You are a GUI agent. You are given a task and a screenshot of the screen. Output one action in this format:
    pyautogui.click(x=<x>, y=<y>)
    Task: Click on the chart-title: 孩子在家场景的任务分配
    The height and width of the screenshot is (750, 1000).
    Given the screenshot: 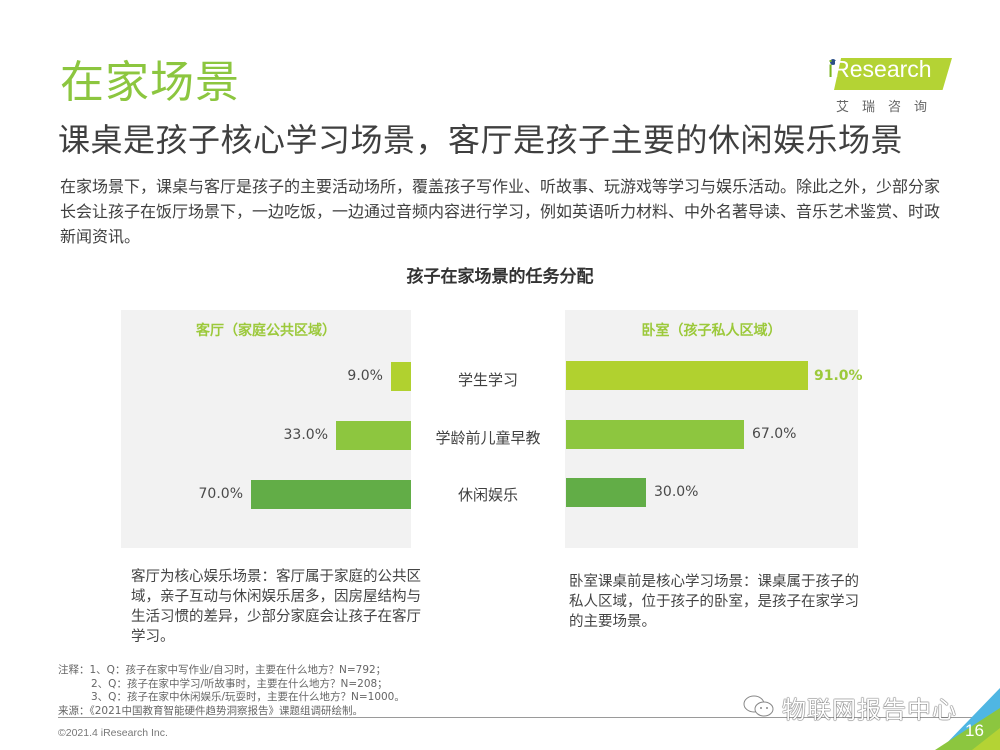 What is the action you would take?
    pyautogui.click(x=500, y=277)
    